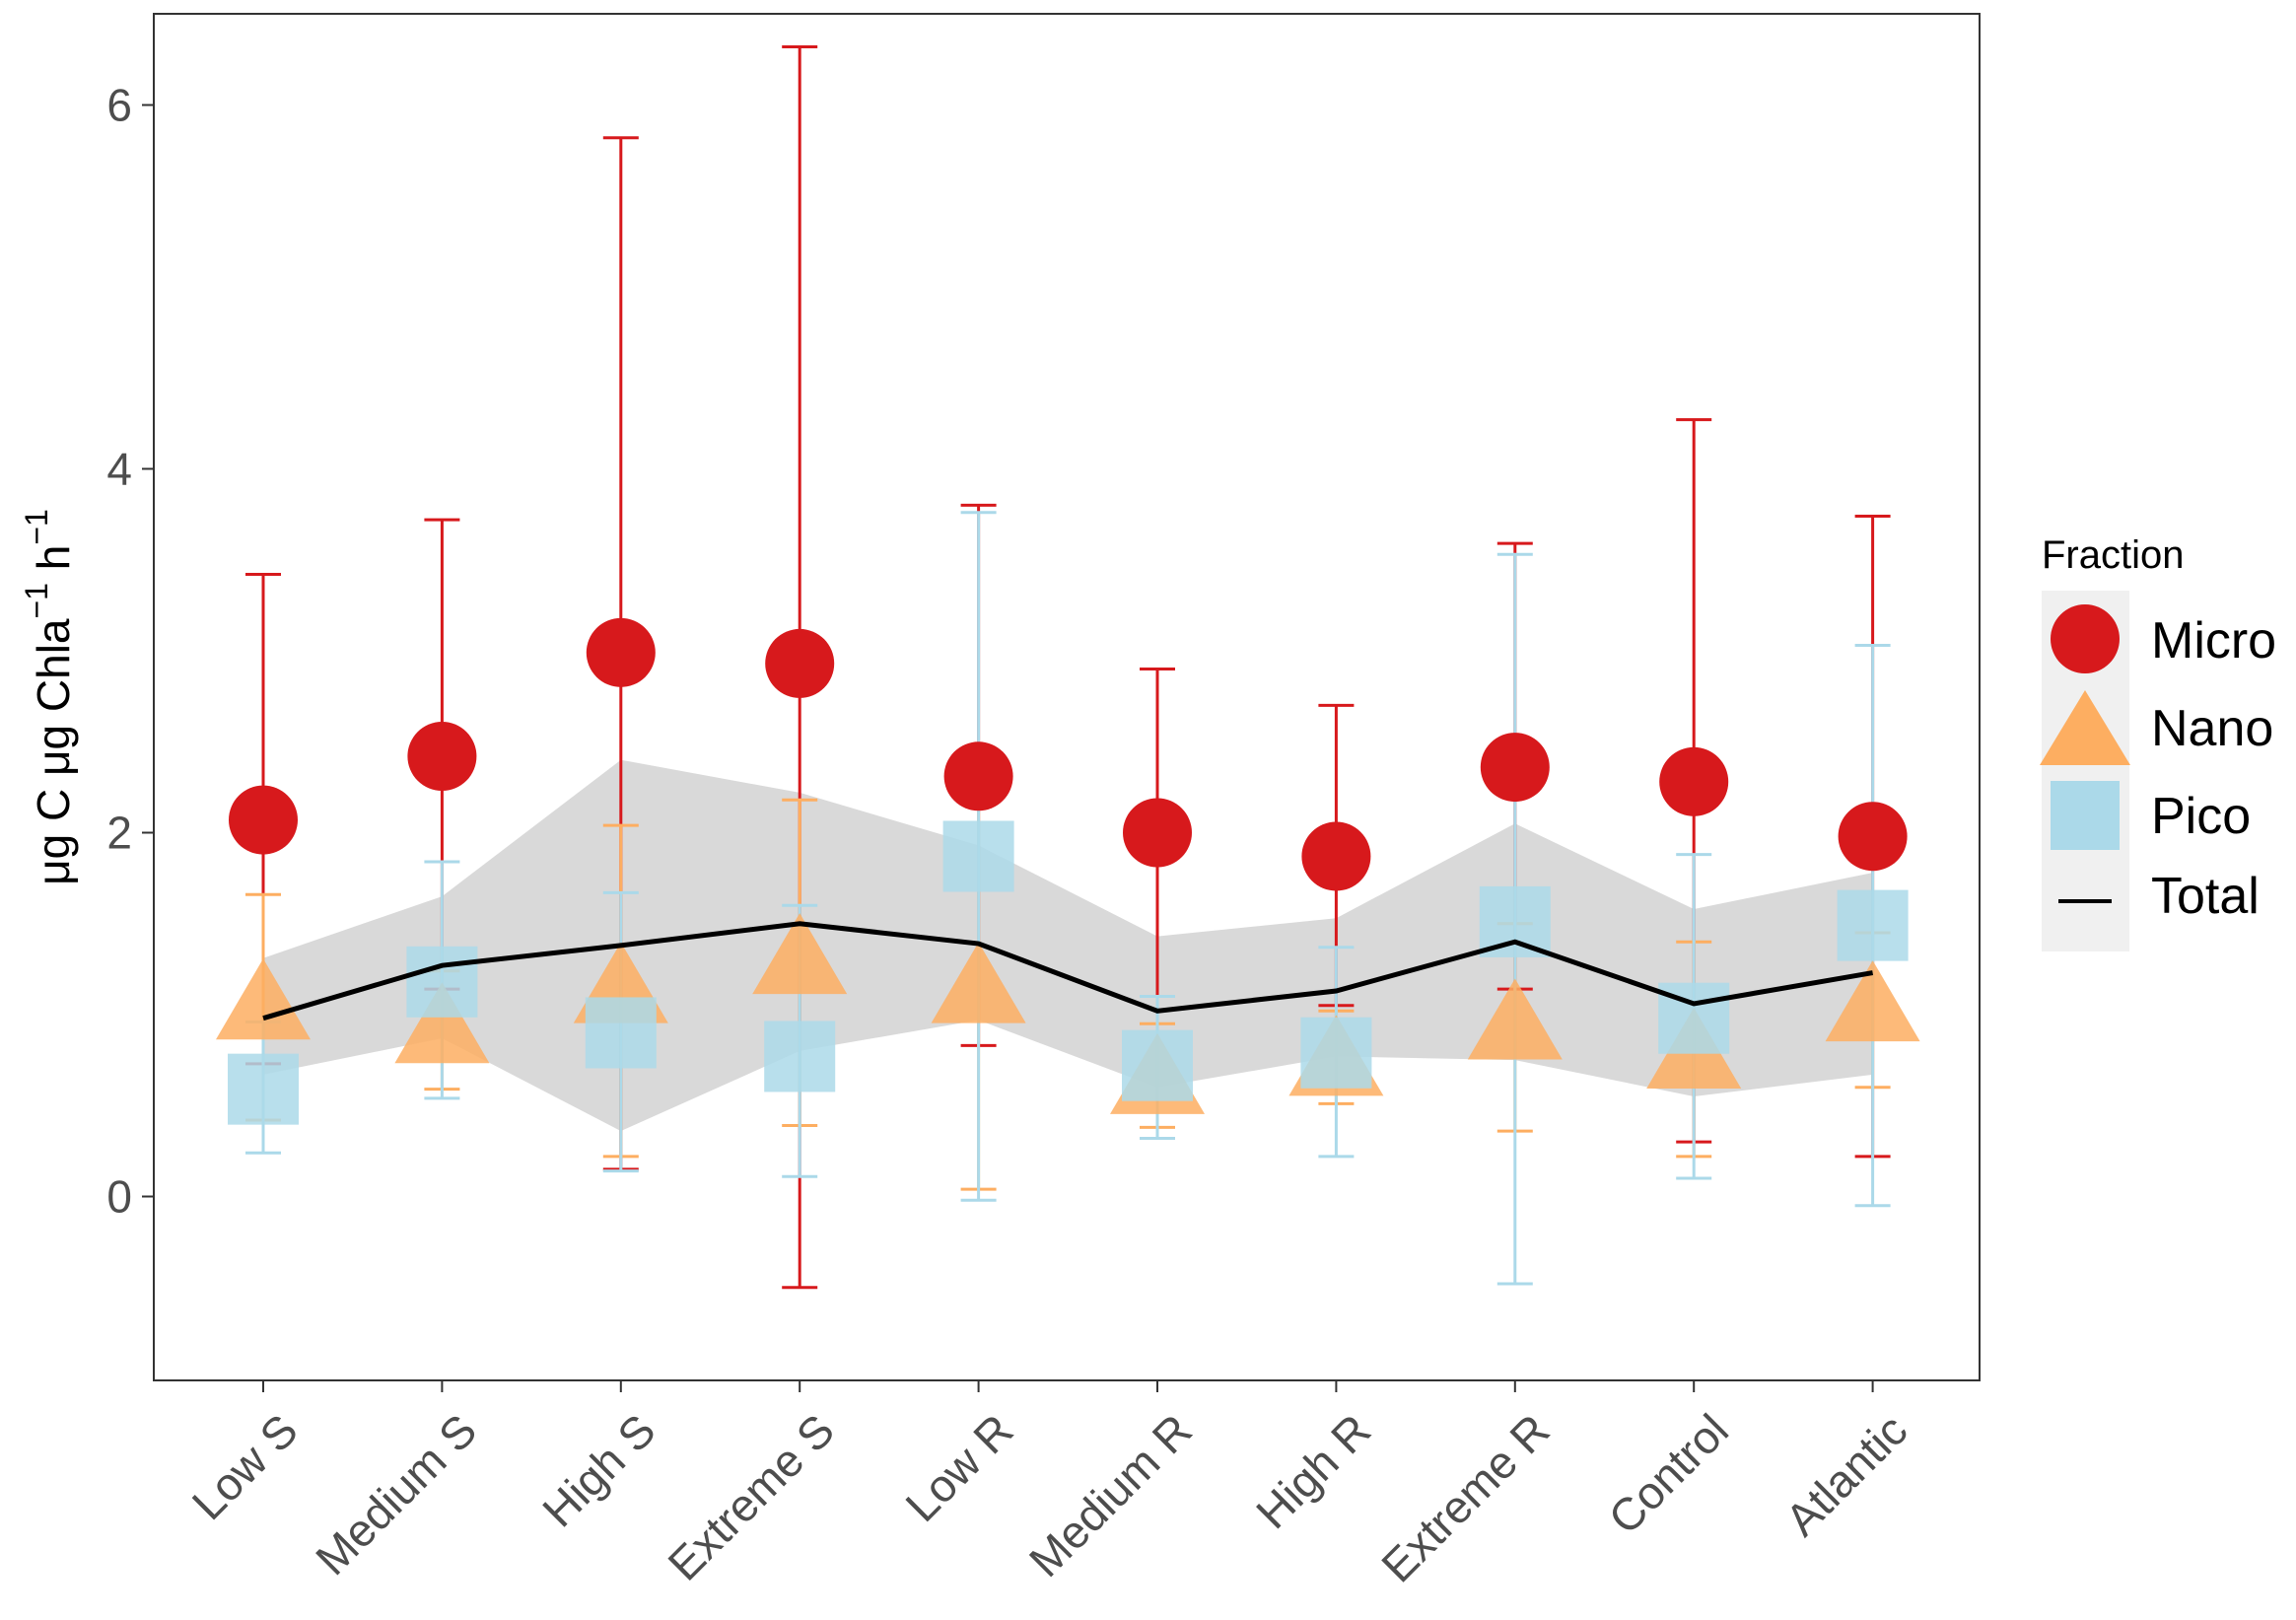 The image size is (2296, 1620). I want to click on y-tick-label: 2, so click(119, 833).